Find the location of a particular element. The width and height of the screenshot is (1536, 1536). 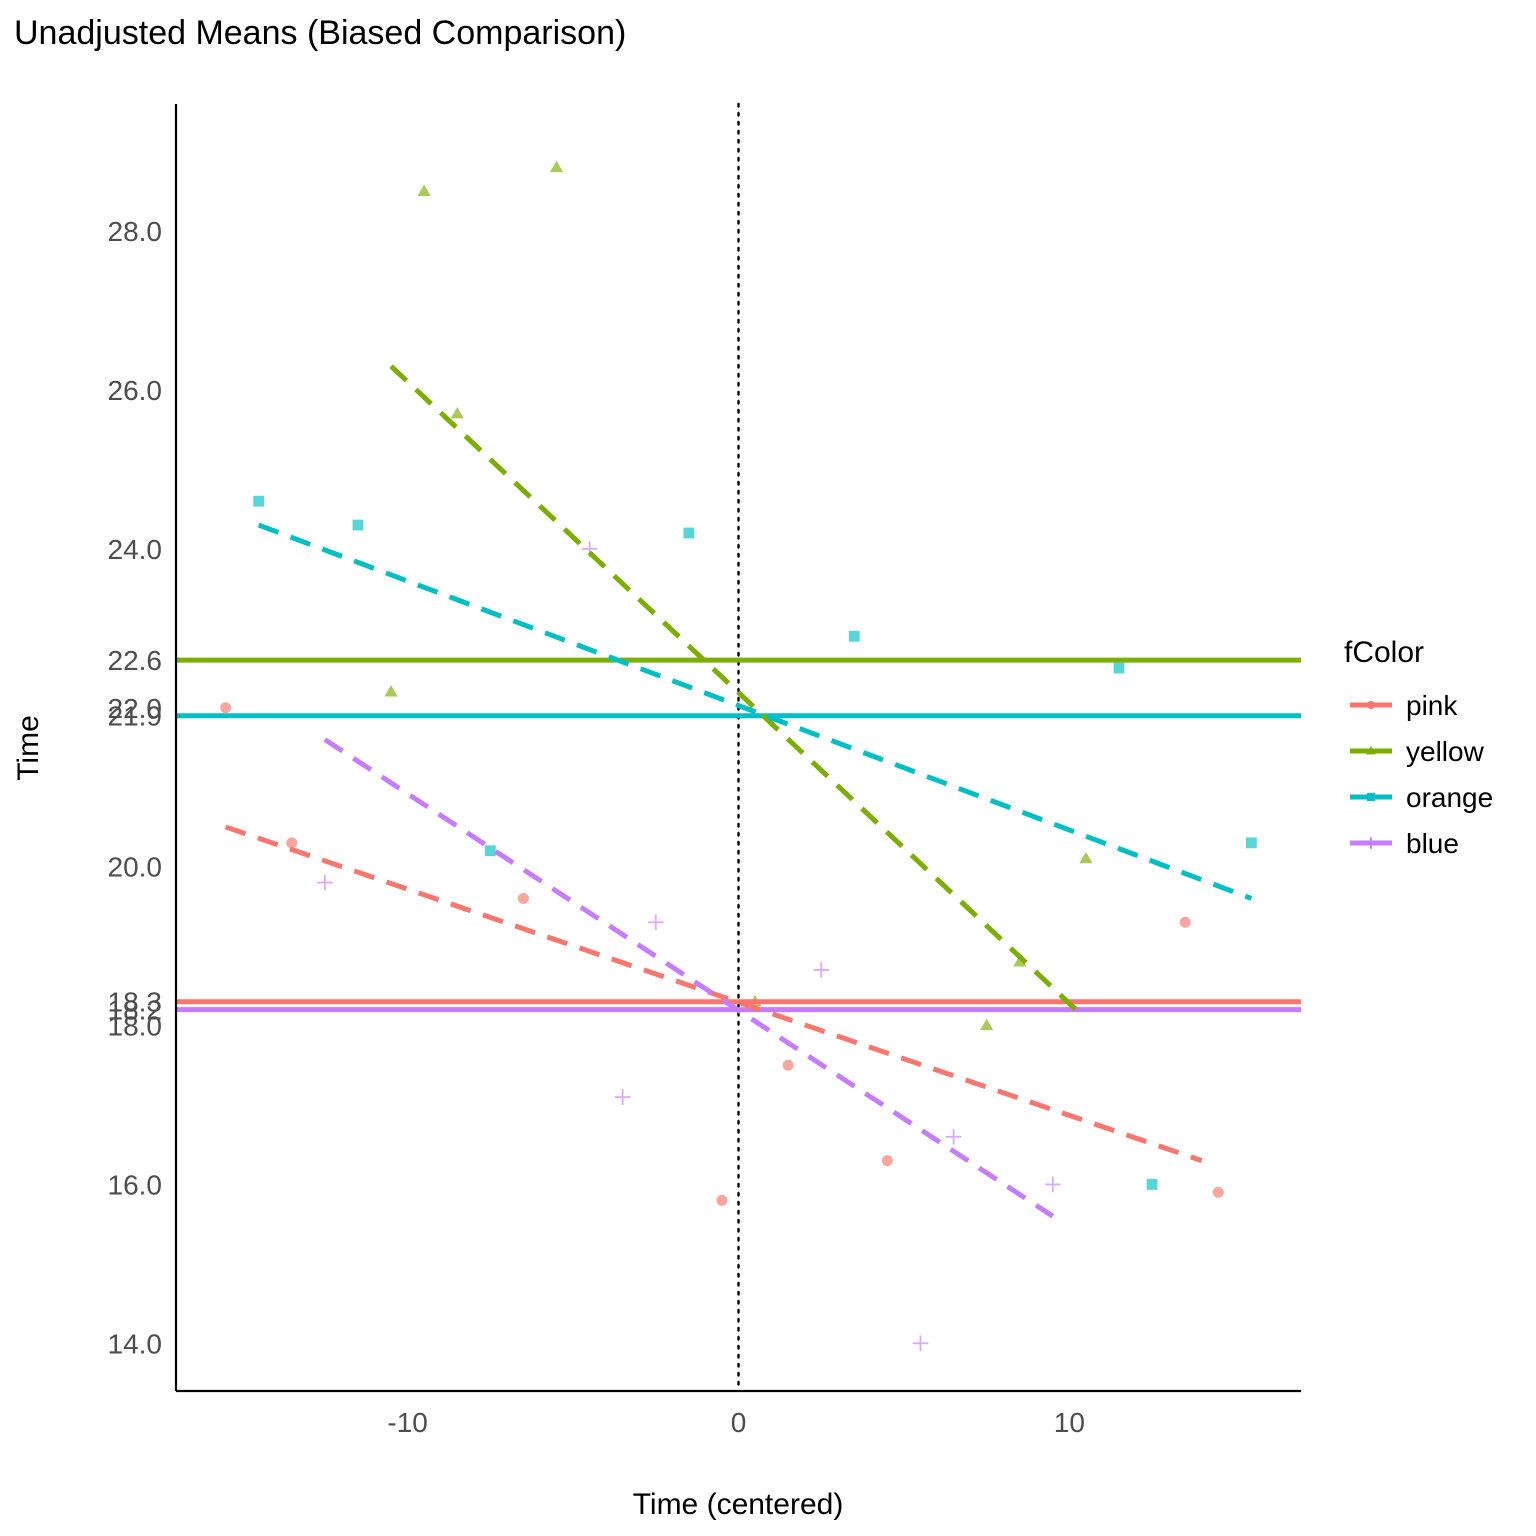

y-tick-label: 18.3 is located at coordinates (135, 1002).